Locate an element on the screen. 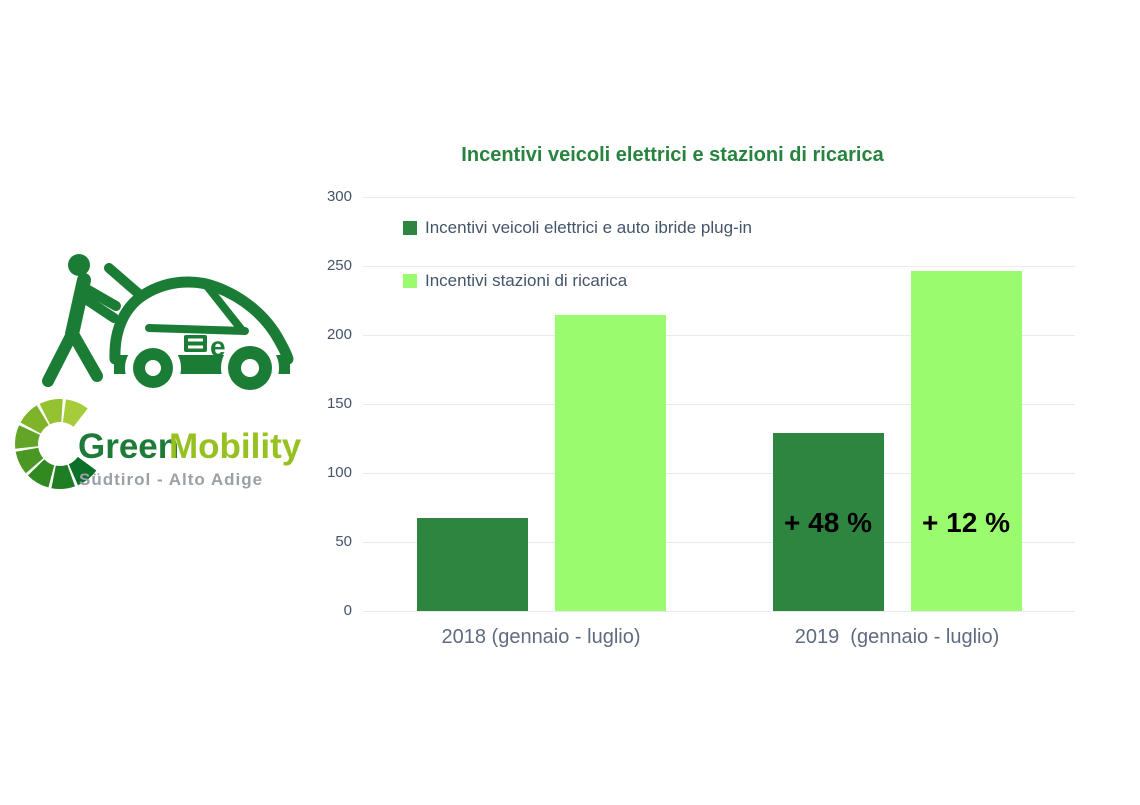  car-beltline is located at coordinates (197, 329).